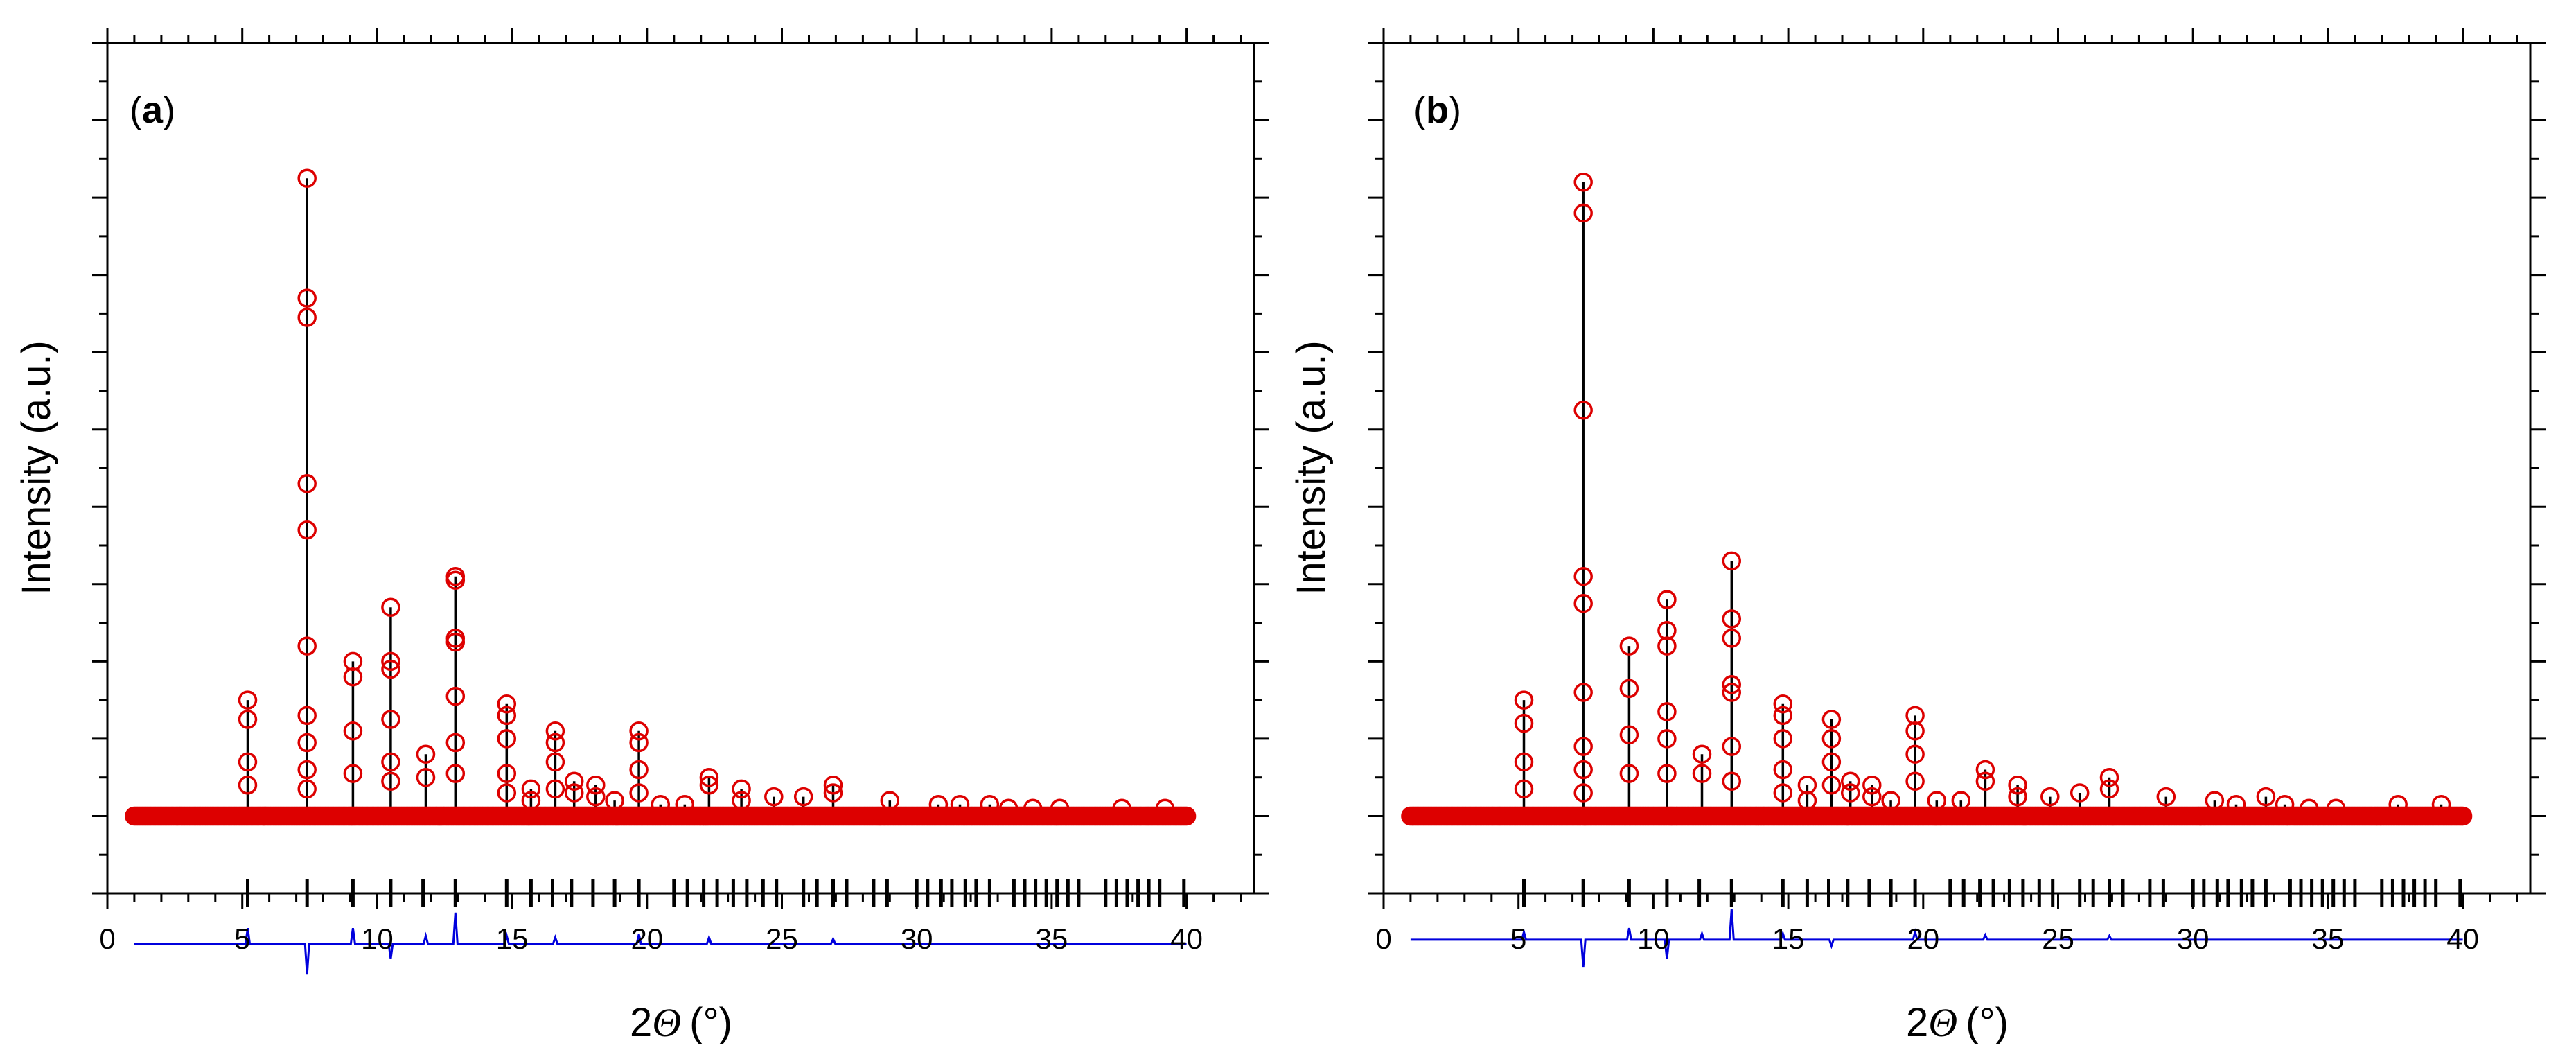 The height and width of the screenshot is (1059, 2576). I want to click on panel-a-x-tick-label: 20, so click(646, 938).